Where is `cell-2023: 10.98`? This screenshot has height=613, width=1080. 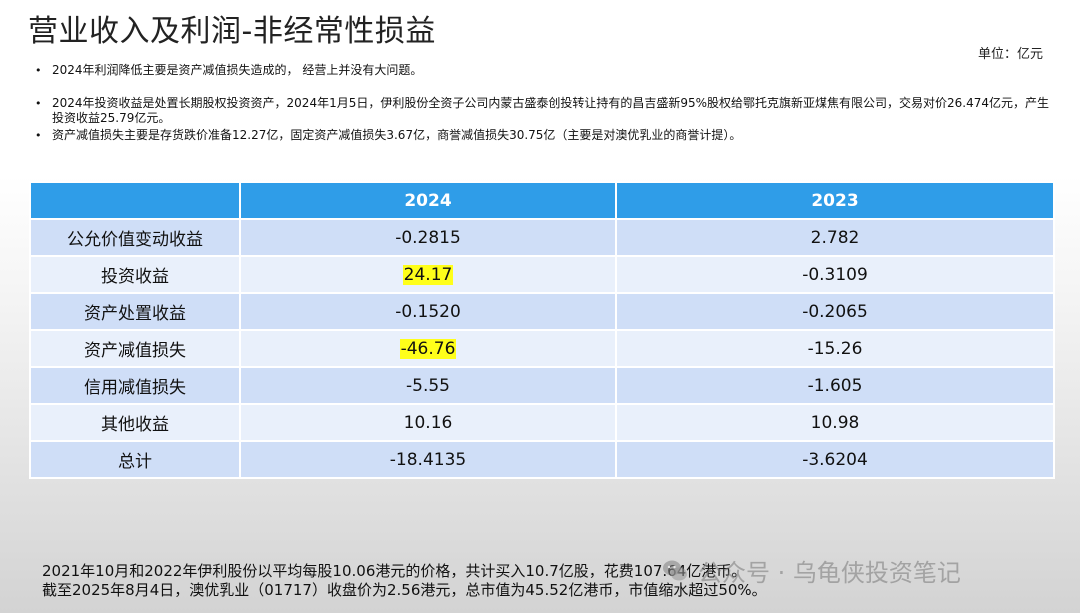 cell-2023: 10.98 is located at coordinates (835, 422).